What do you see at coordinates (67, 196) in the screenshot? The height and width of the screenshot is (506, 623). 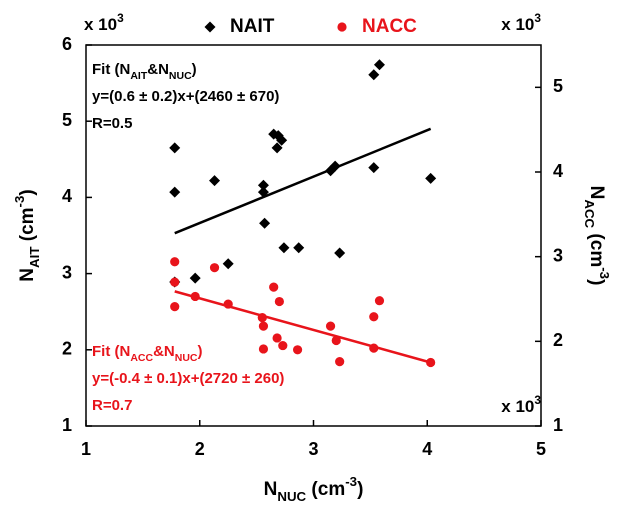 I see `y-tick-label: 4` at bounding box center [67, 196].